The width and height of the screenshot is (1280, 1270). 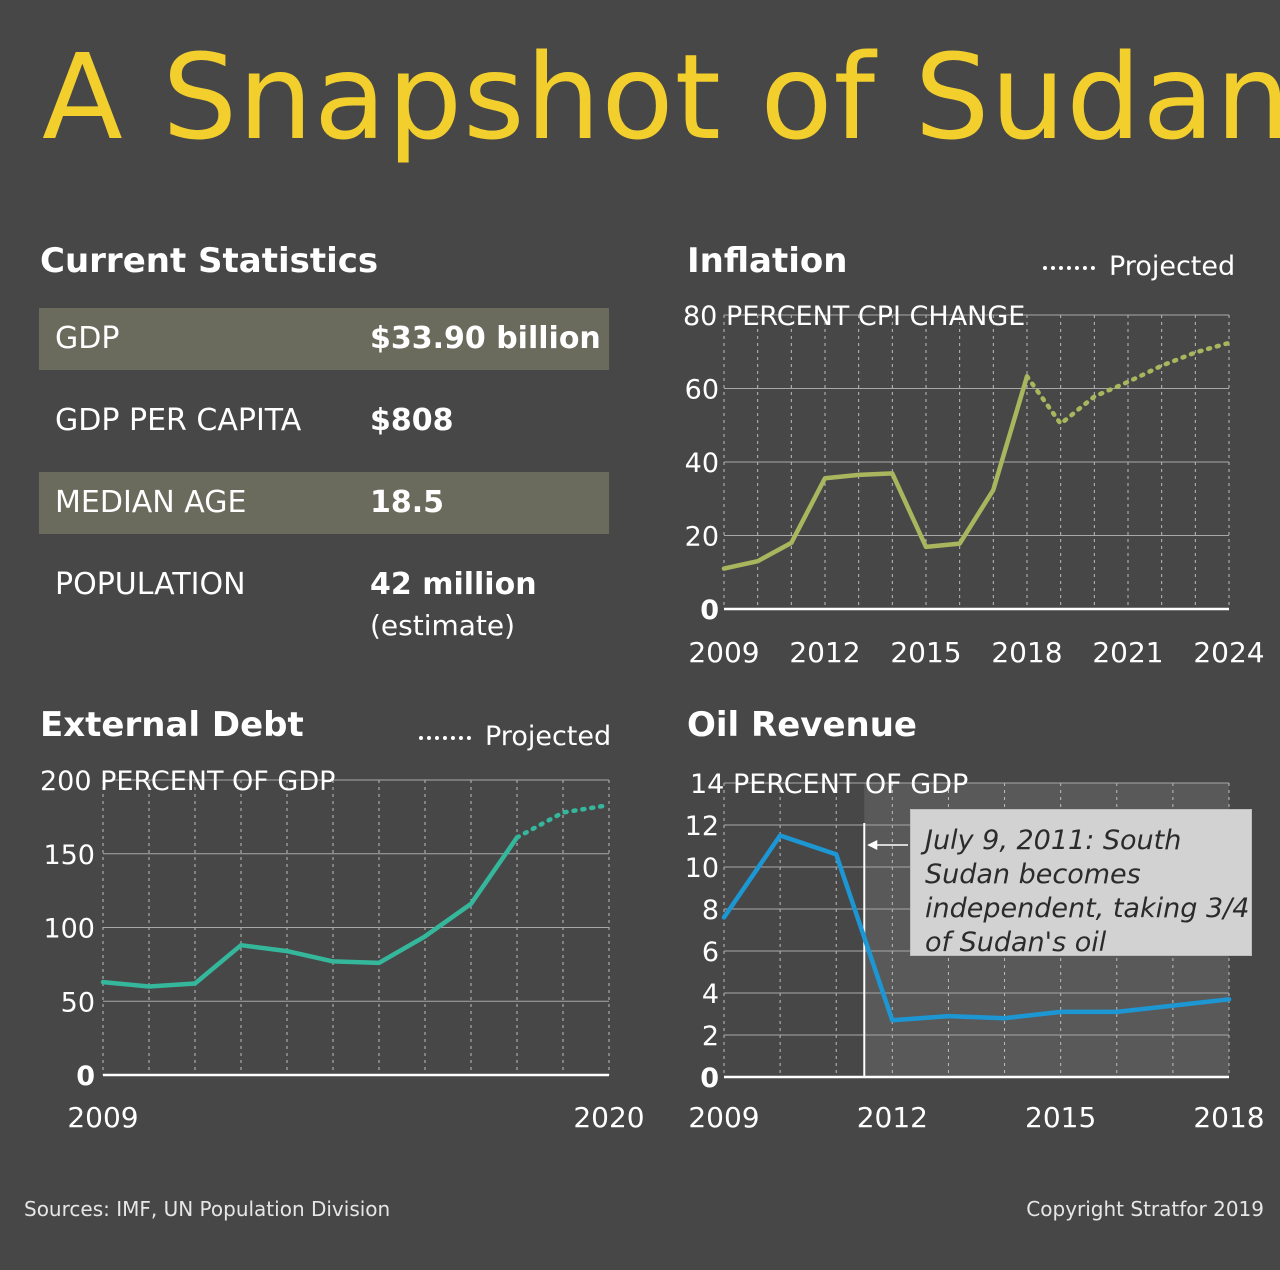 I want to click on page-title: A Snapshot of Sudan, so click(x=661, y=97).